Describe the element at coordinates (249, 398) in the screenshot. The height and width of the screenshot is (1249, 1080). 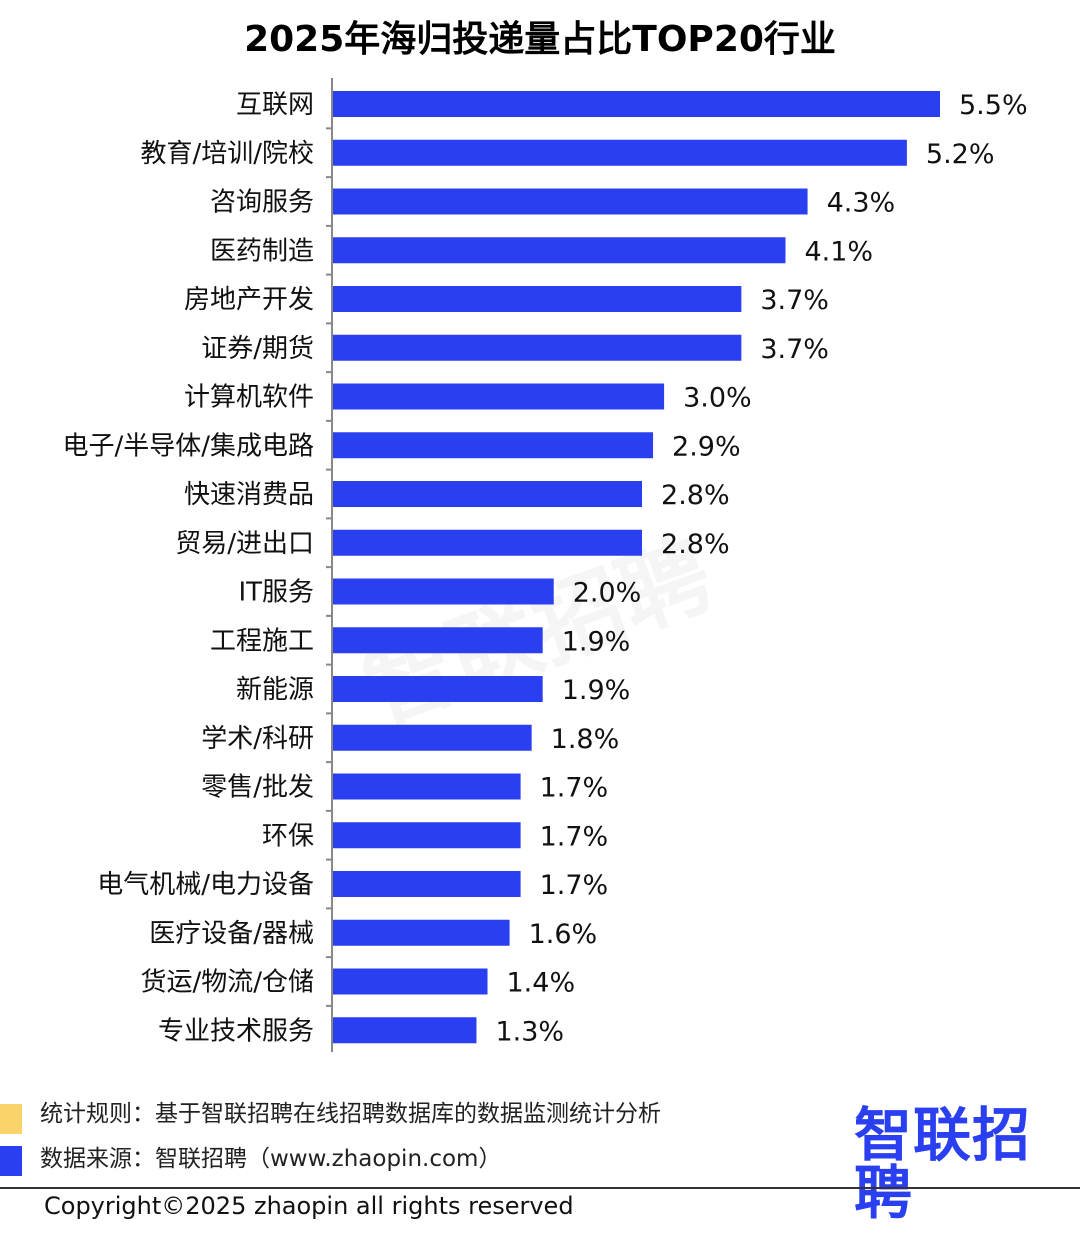
I see `category-label: 计算机软件` at that location.